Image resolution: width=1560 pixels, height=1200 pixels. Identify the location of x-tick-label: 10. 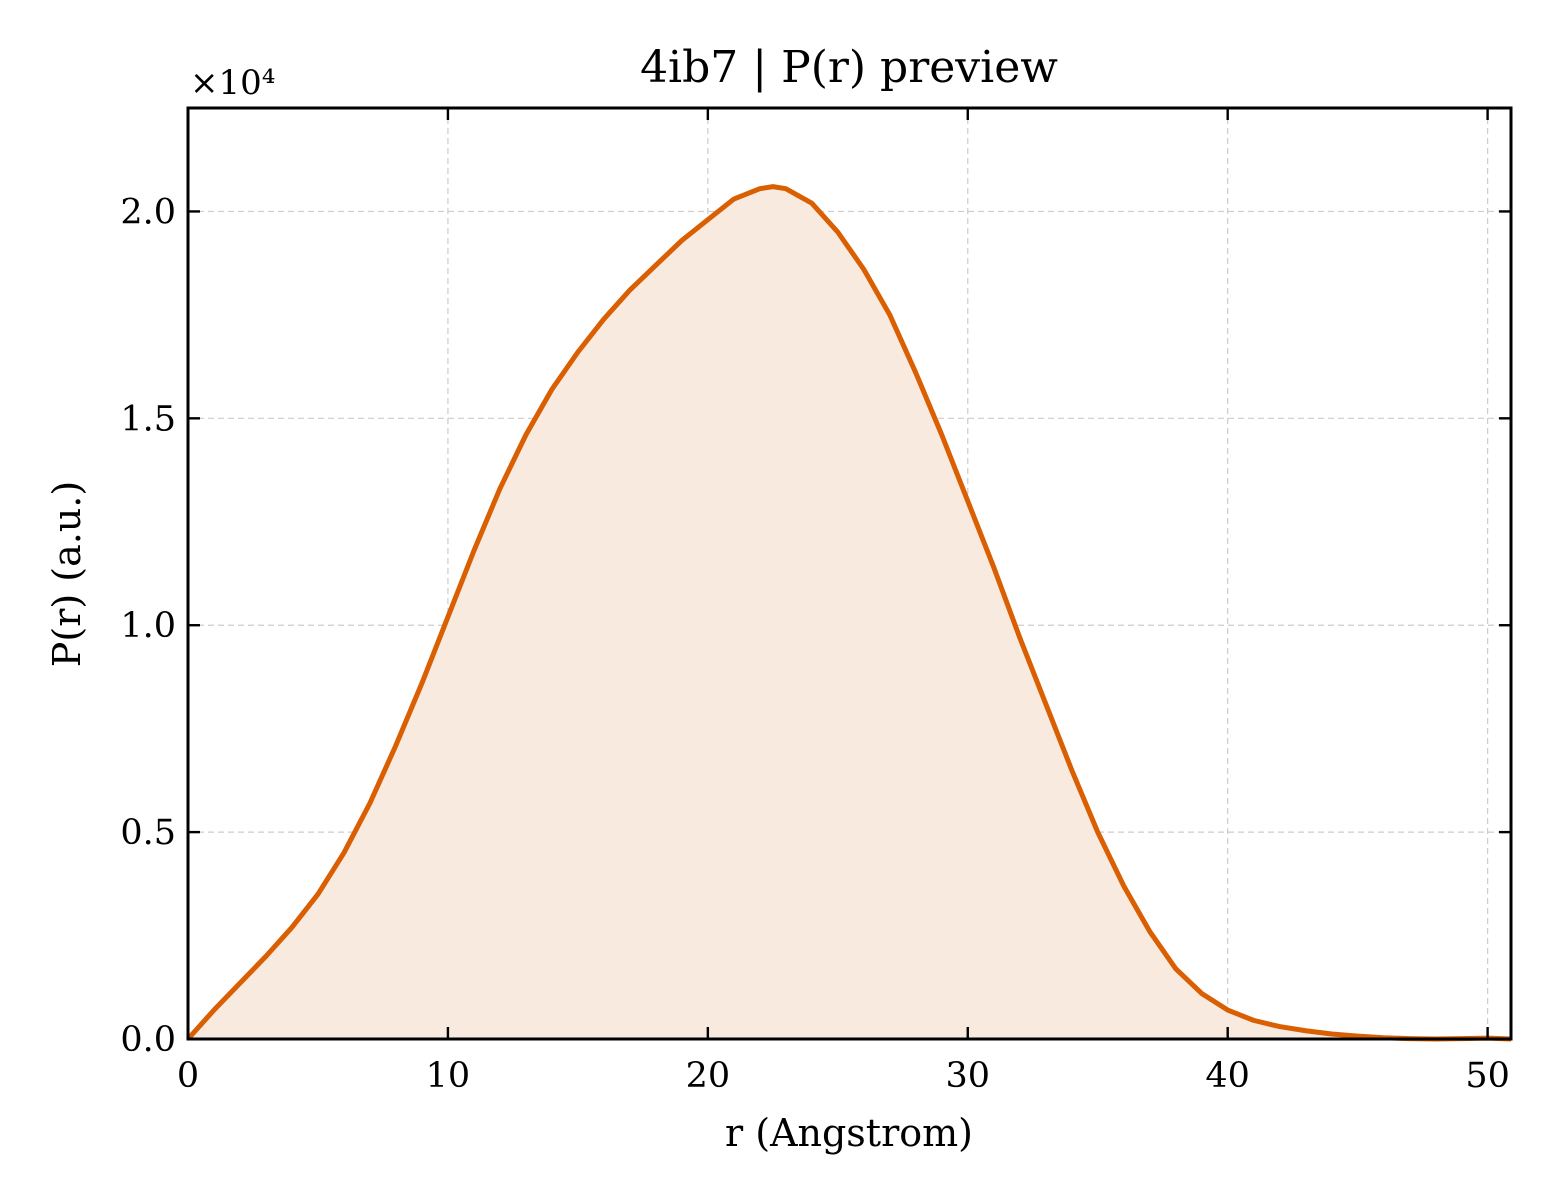
(448, 1076).